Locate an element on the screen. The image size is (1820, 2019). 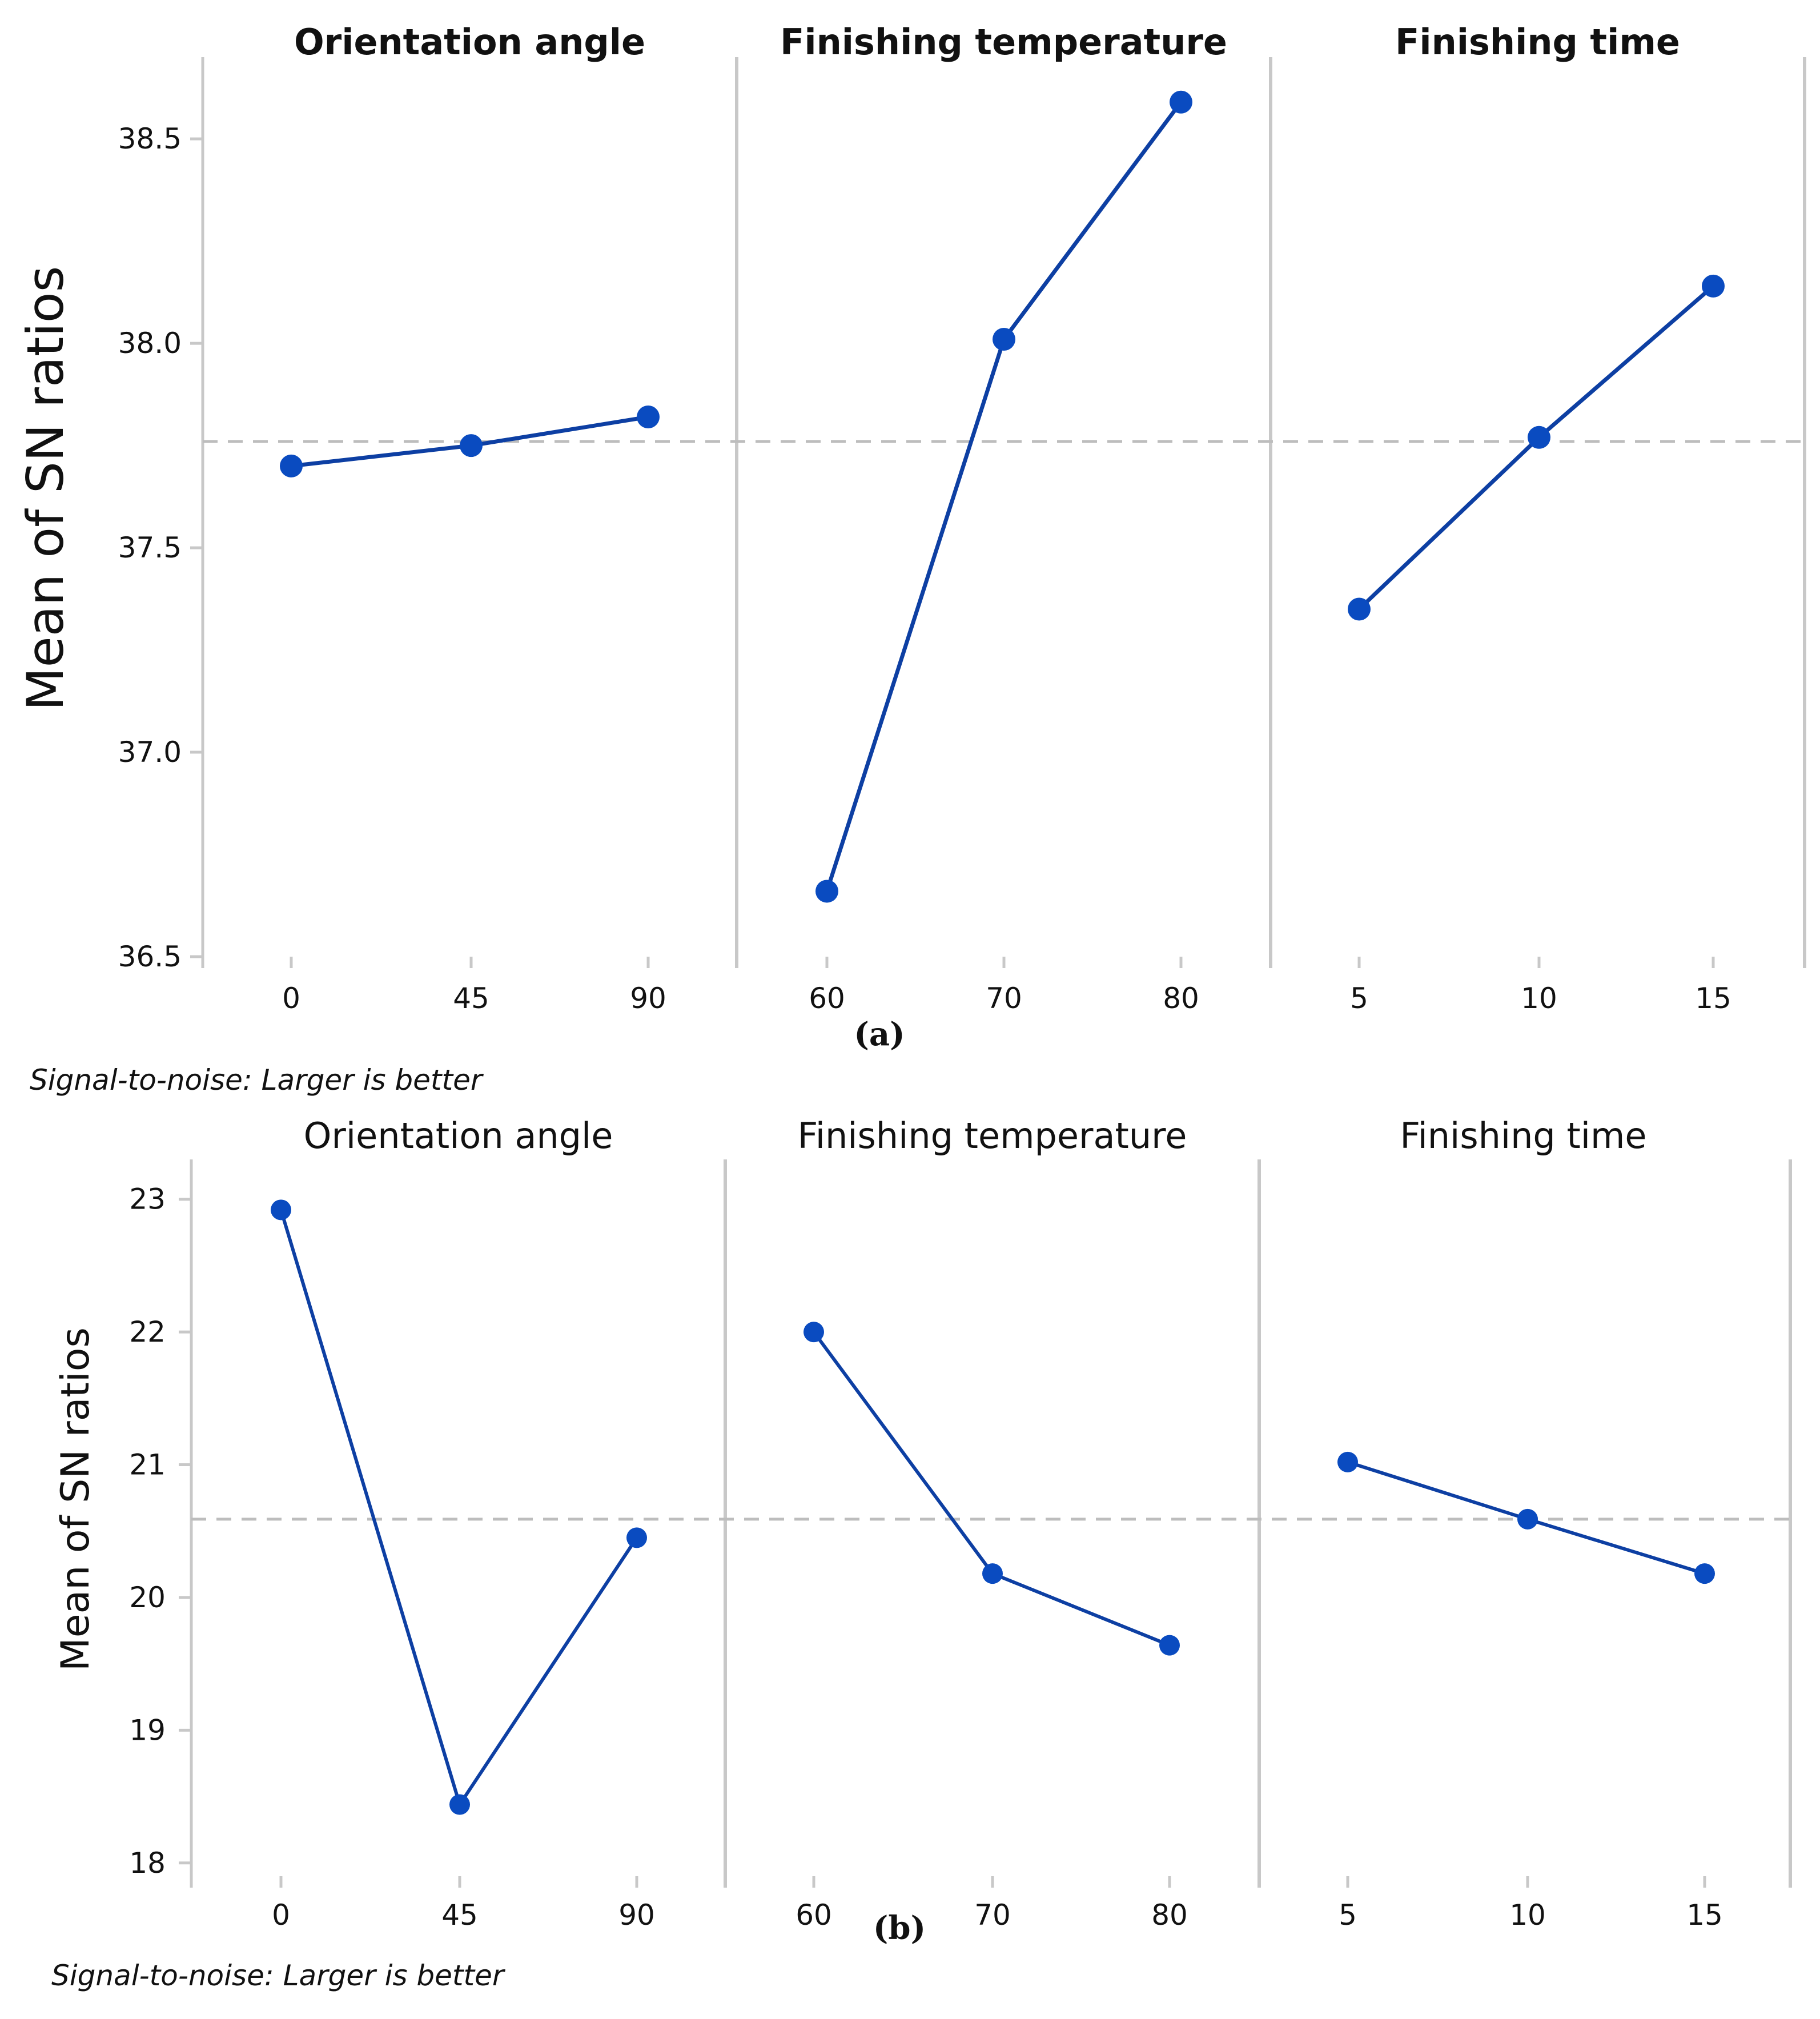
x-tick-label-a-2-0: 5 is located at coordinates (1359, 999).